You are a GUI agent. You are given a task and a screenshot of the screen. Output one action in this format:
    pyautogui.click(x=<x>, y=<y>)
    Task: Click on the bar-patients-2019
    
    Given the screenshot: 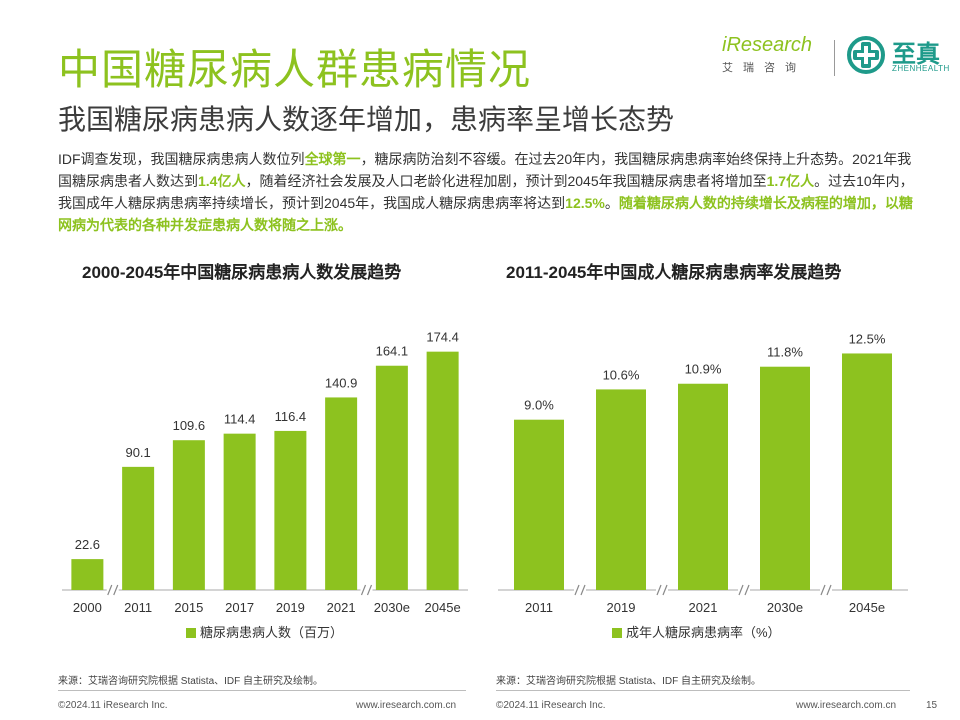 What is the action you would take?
    pyautogui.click(x=290, y=510)
    